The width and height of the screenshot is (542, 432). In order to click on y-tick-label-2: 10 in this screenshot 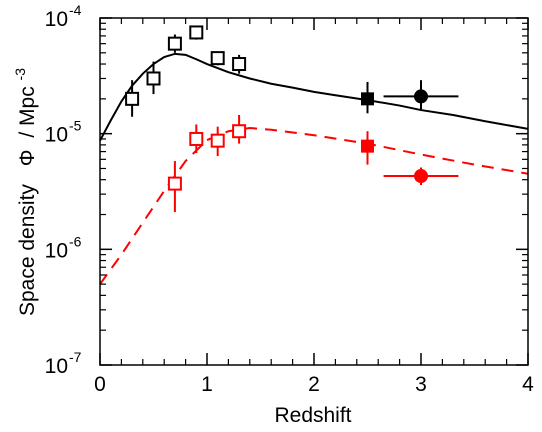, I will do `click(56, 135)`.